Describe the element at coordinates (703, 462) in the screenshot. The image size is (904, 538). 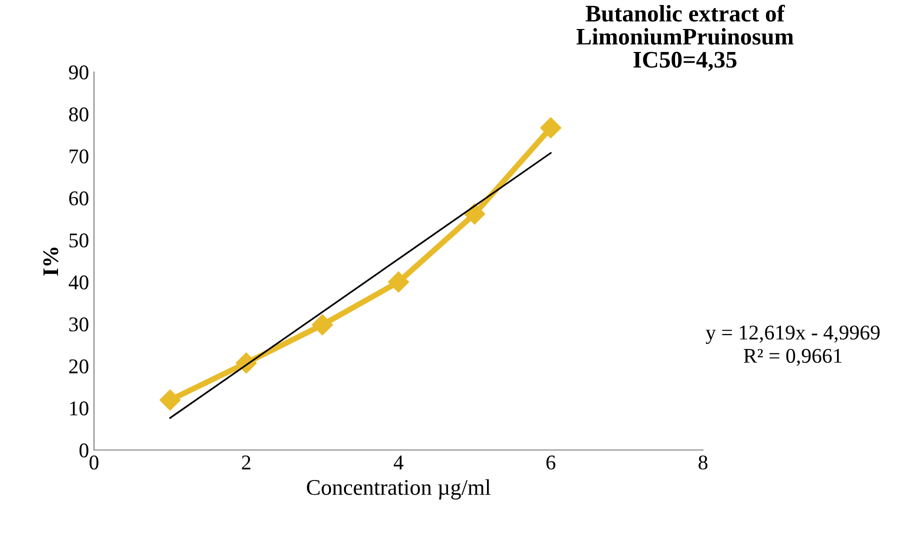
I see `x-tick-label: 8` at that location.